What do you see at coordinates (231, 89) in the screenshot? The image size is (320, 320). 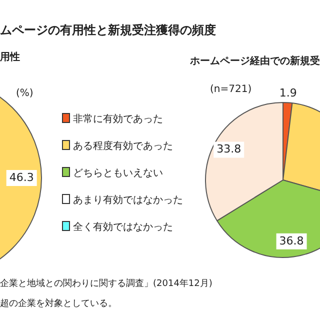 I see `text: (n=721)` at bounding box center [231, 89].